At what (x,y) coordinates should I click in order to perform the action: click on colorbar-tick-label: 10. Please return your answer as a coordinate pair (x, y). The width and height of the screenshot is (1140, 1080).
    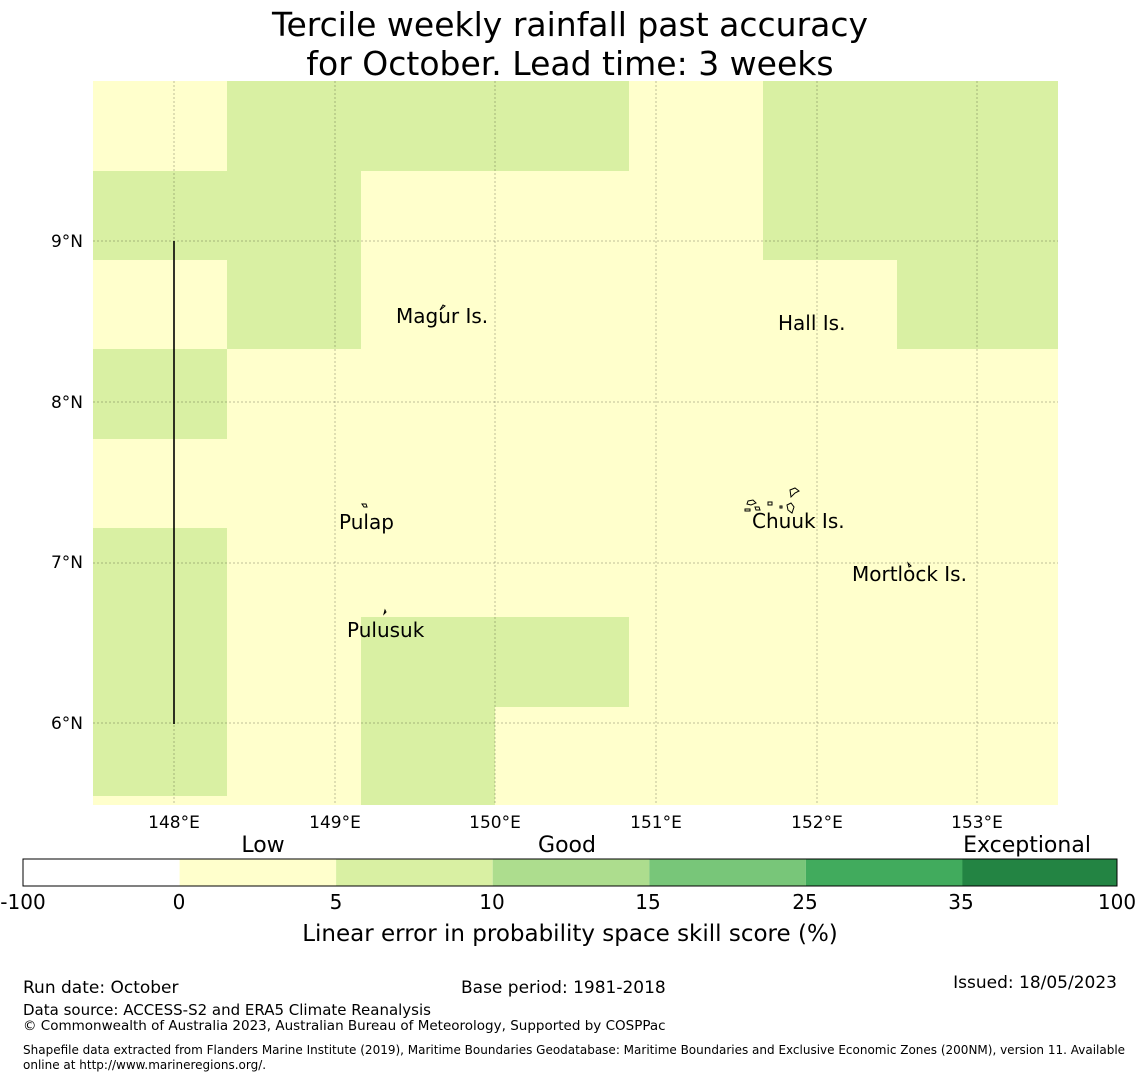
    Looking at the image, I should click on (491, 902).